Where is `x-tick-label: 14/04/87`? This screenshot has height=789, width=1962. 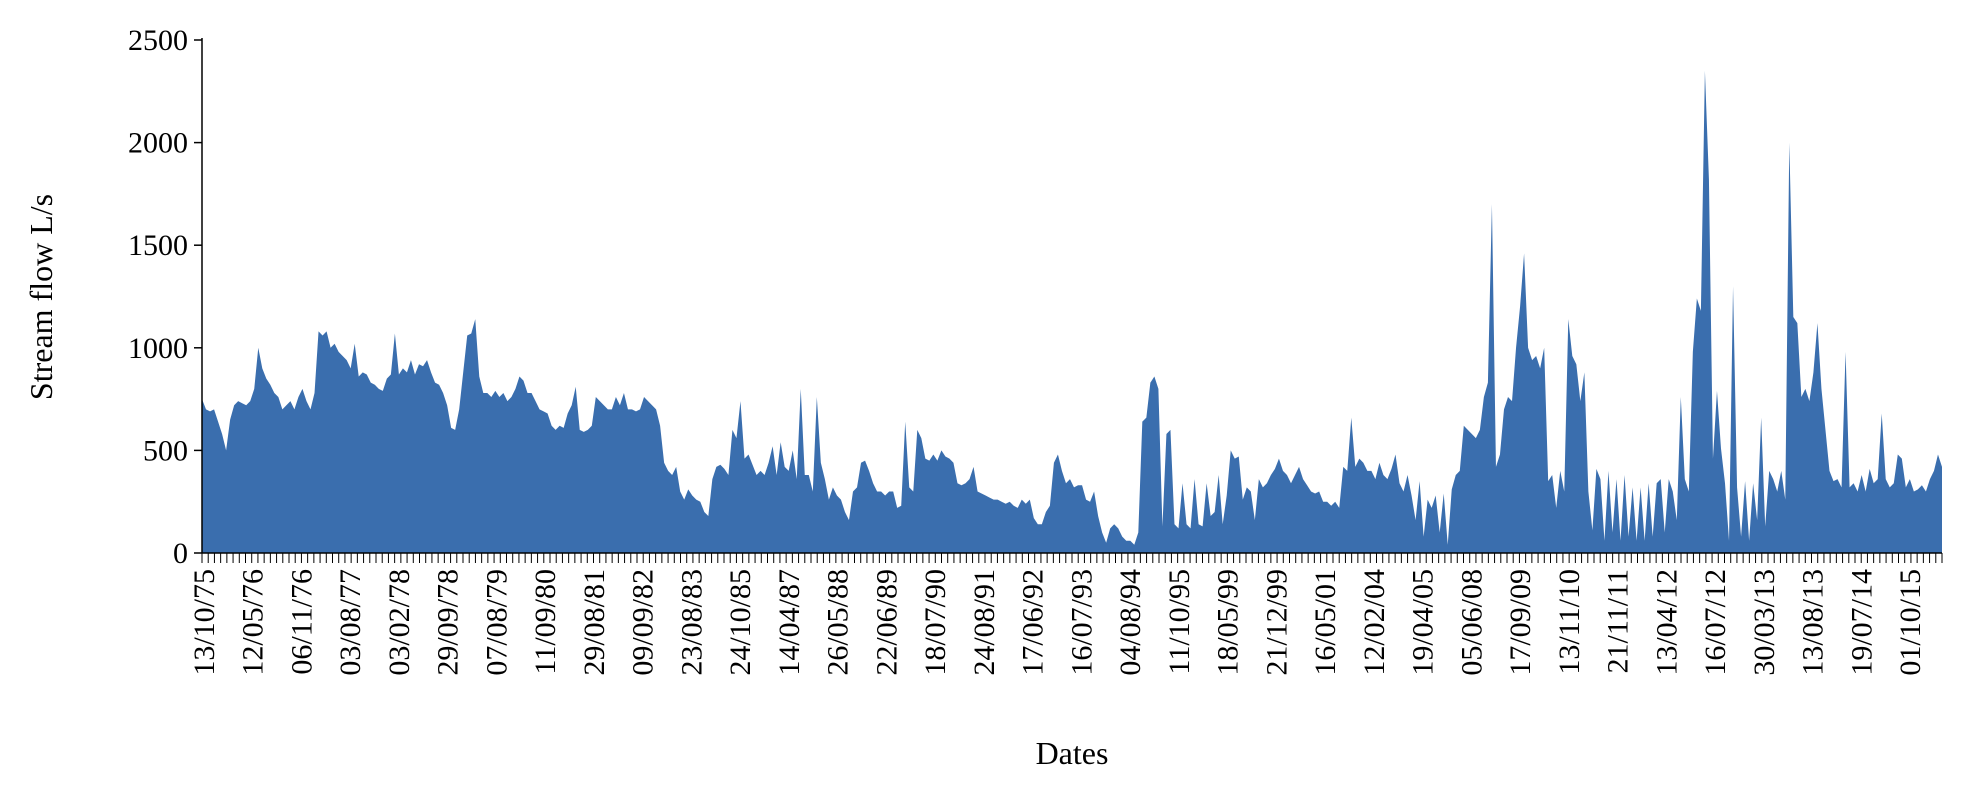
x-tick-label: 14/04/87 is located at coordinates (789, 622).